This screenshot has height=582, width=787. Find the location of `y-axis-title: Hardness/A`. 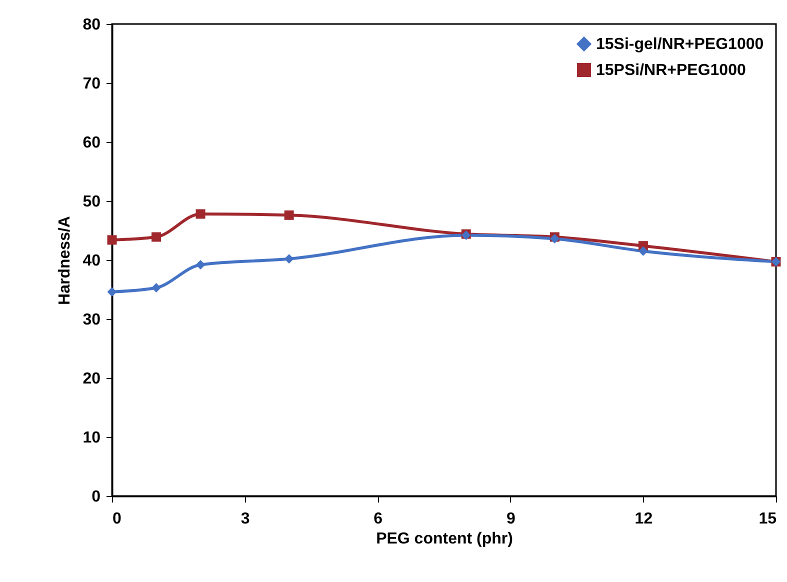

y-axis-title: Hardness/A is located at coordinates (65, 260).